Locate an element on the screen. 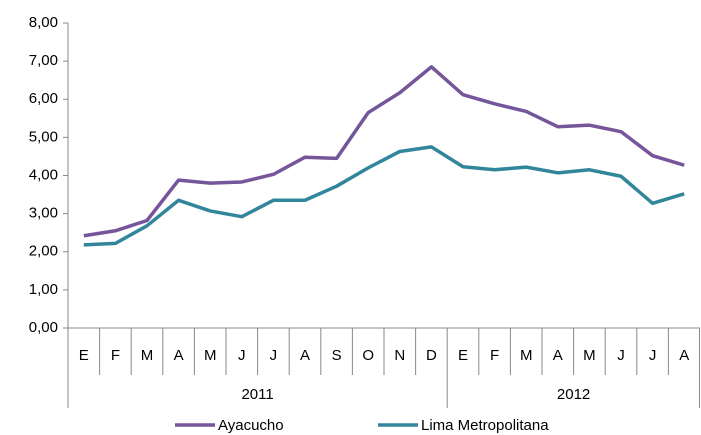 This screenshot has height=435, width=701. legend-label: Ayacucho is located at coordinates (251, 425).